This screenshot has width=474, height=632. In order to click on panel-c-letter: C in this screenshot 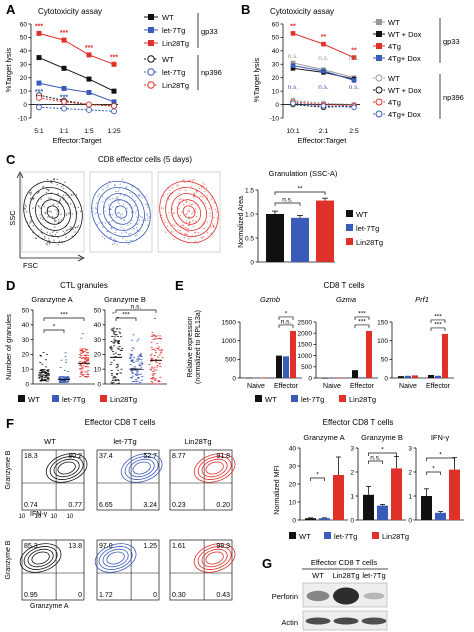, I will do `click(11, 159)`.